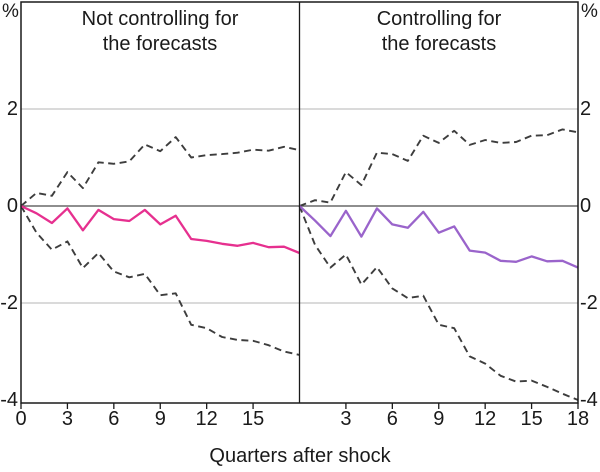 The width and height of the screenshot is (600, 472). I want to click on y-tick-label-left: 2, so click(12, 109).